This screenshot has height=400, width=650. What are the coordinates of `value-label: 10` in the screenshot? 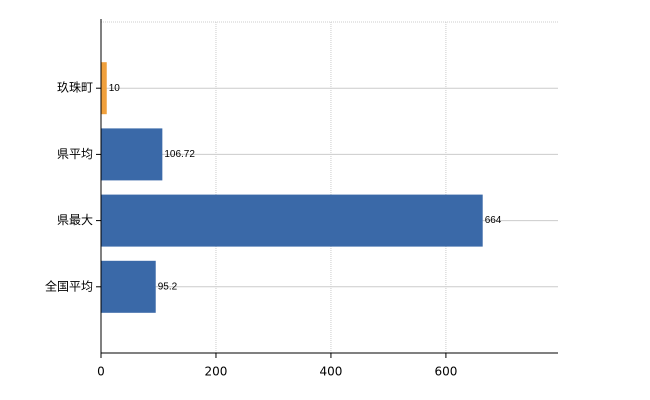 It's located at (115, 88).